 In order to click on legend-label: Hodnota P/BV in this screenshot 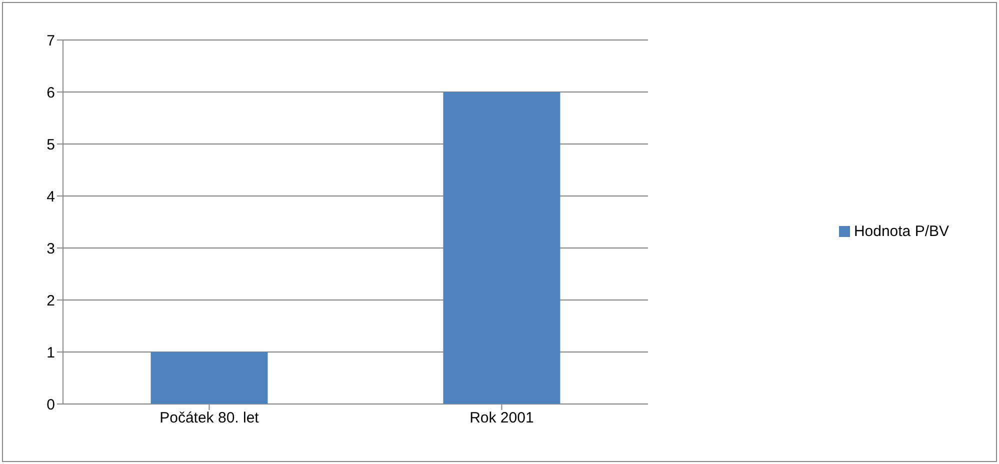, I will do `click(901, 231)`.